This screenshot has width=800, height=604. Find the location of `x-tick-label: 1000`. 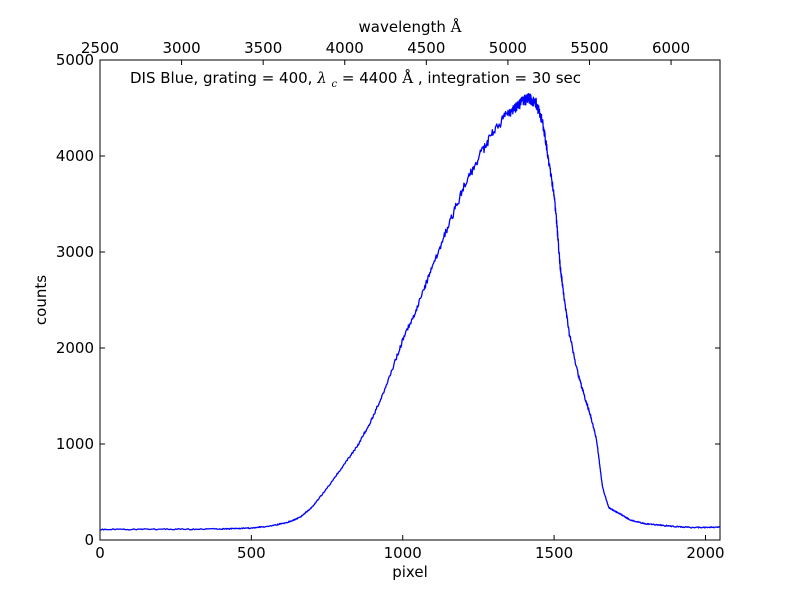

x-tick-label: 1000 is located at coordinates (403, 553).